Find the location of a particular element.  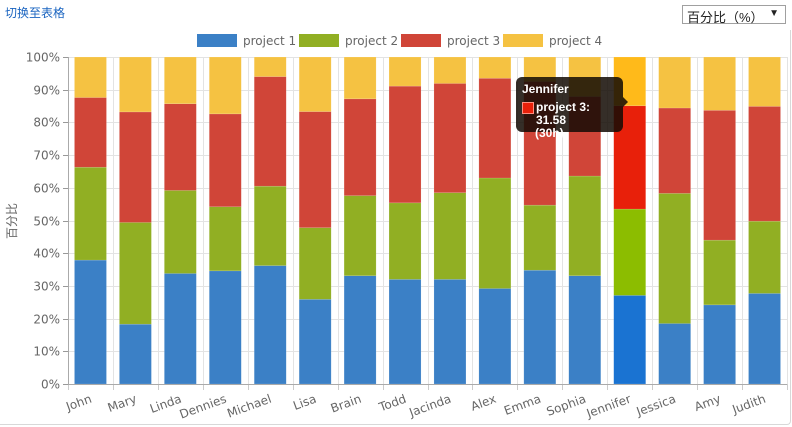

y-tick-label: 30% is located at coordinates (46, 287).